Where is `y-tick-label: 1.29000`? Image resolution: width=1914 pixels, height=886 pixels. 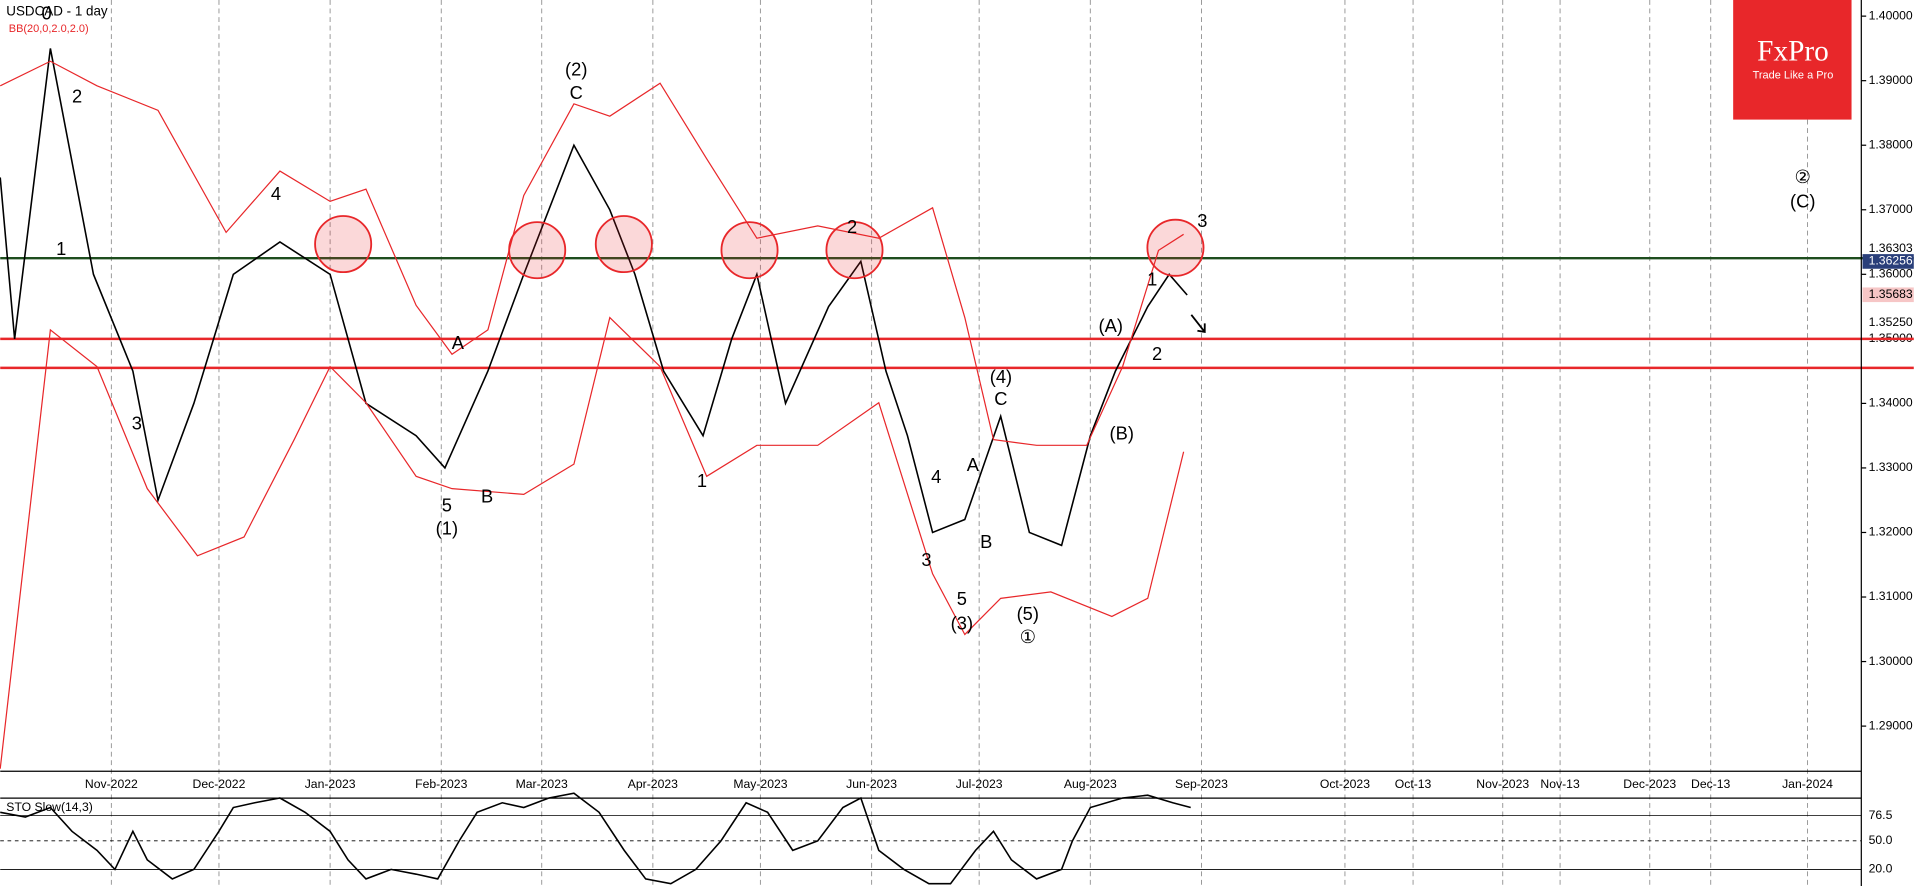
y-tick-label: 1.29000 is located at coordinates (1891, 725).